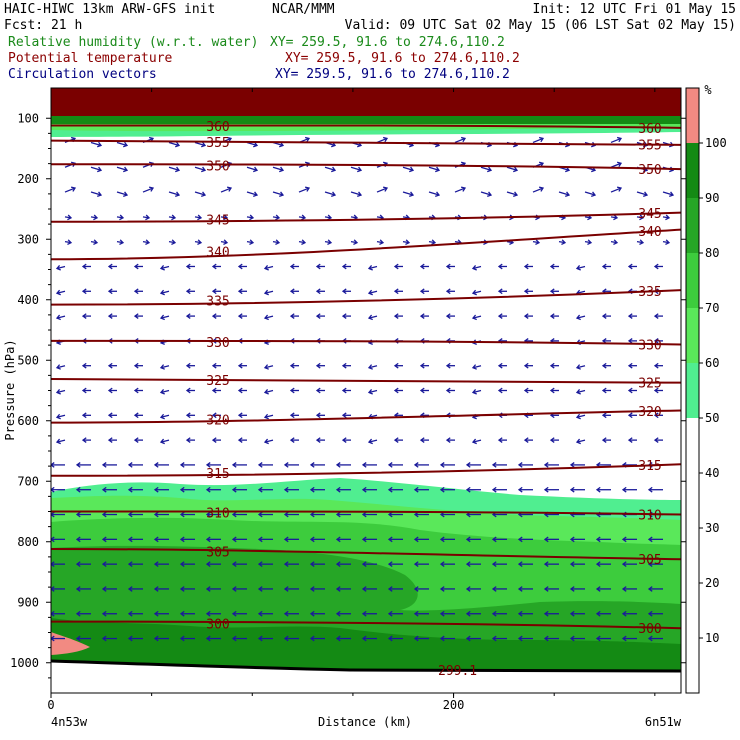 This screenshot has width=740, height=740. Describe the element at coordinates (217, 513) in the screenshot. I see `theta-label: 310` at that location.